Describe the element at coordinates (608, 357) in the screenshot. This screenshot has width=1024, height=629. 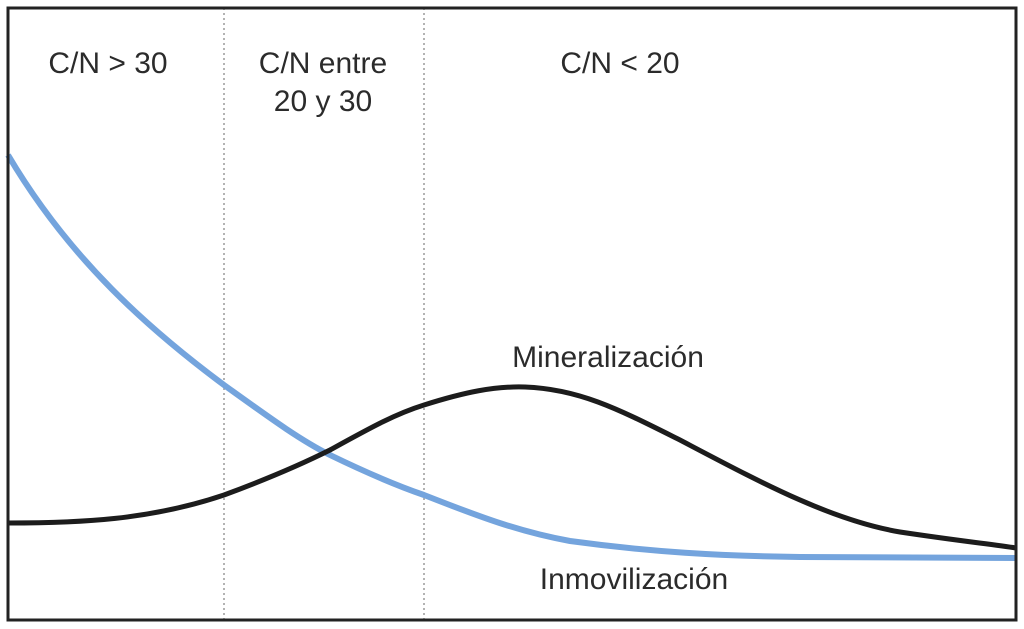
I see `curve-label: Mineralización` at that location.